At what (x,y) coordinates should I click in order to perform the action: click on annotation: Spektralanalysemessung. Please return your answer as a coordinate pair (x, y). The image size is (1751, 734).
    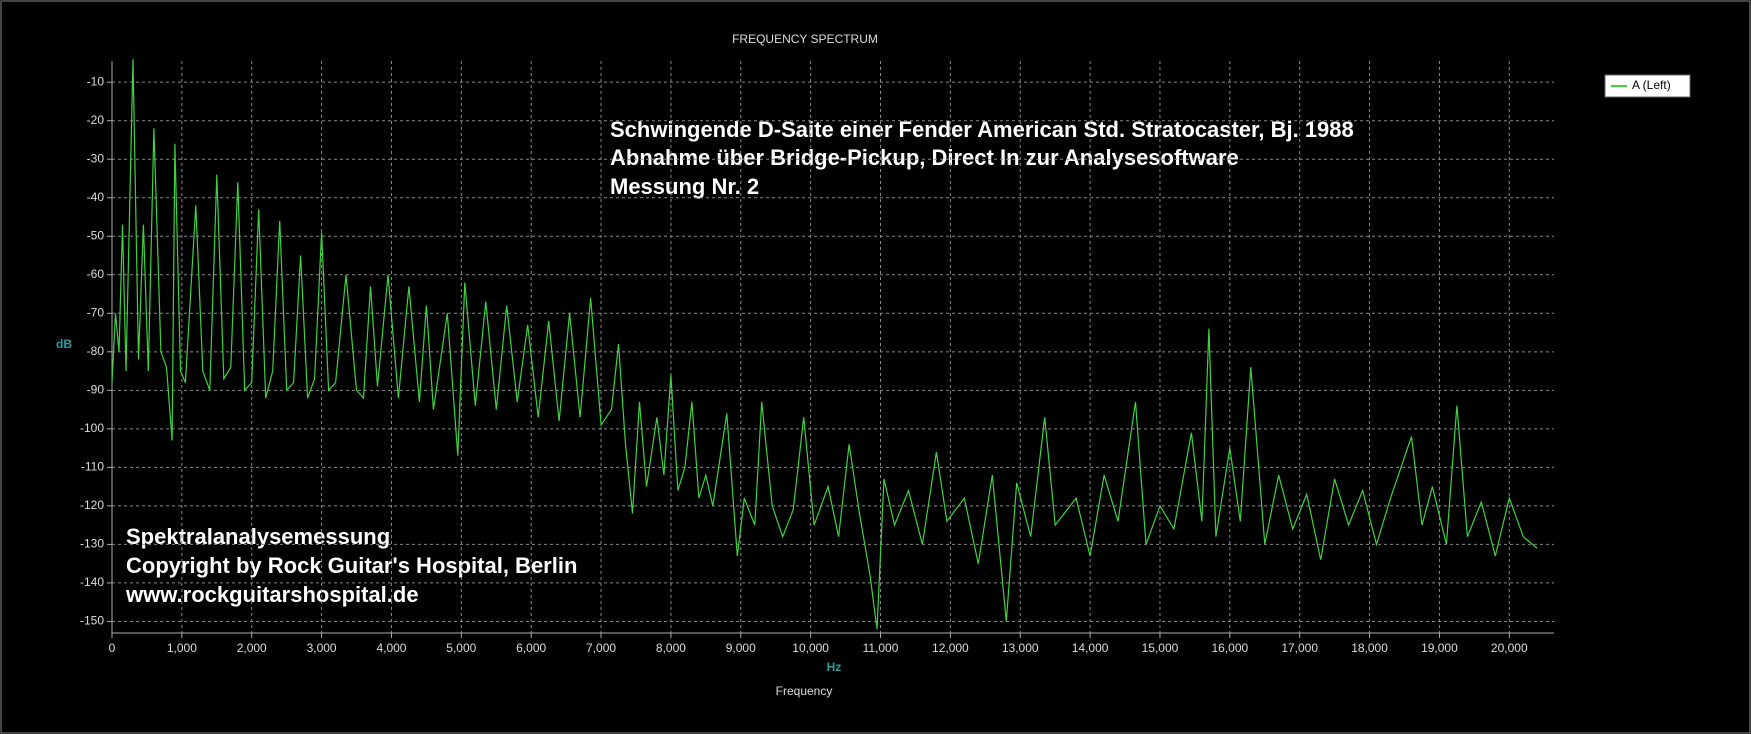
    Looking at the image, I should click on (258, 536).